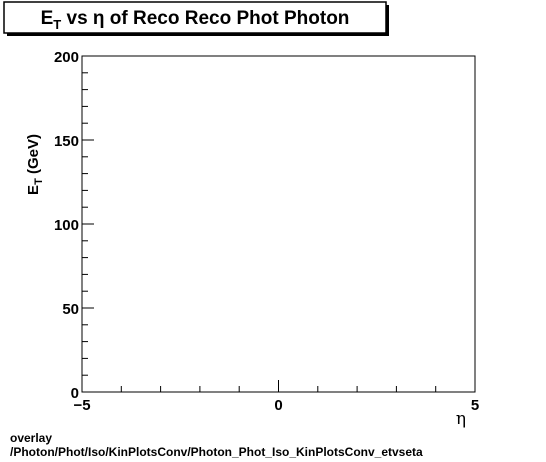 The image size is (546, 462). I want to click on title-box-frame, so click(195, 17).